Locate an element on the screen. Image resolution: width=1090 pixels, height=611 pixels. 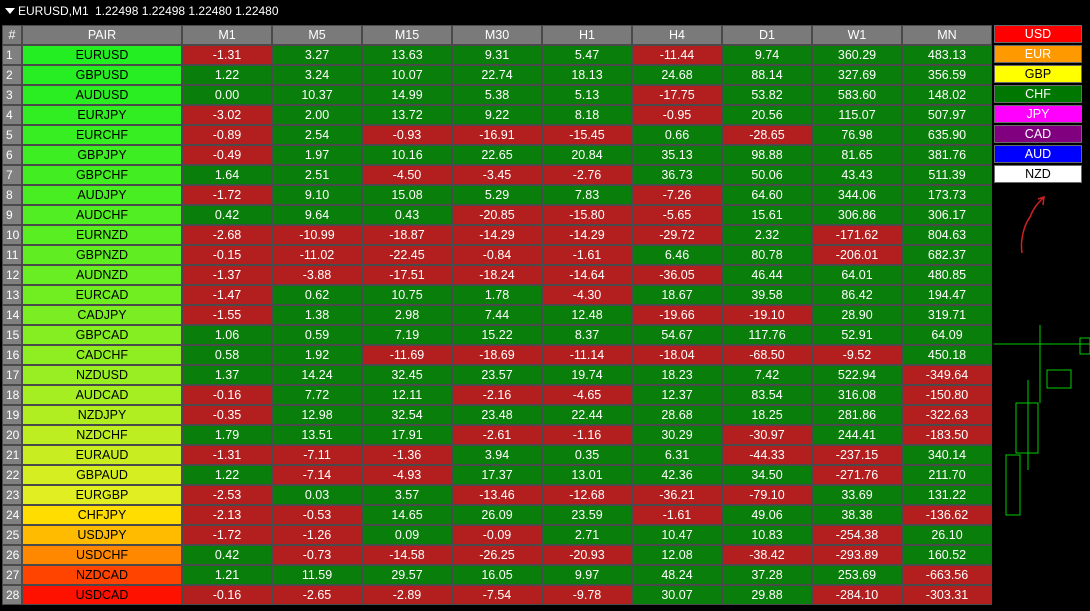
currency-cad: CAD is located at coordinates (1038, 134).